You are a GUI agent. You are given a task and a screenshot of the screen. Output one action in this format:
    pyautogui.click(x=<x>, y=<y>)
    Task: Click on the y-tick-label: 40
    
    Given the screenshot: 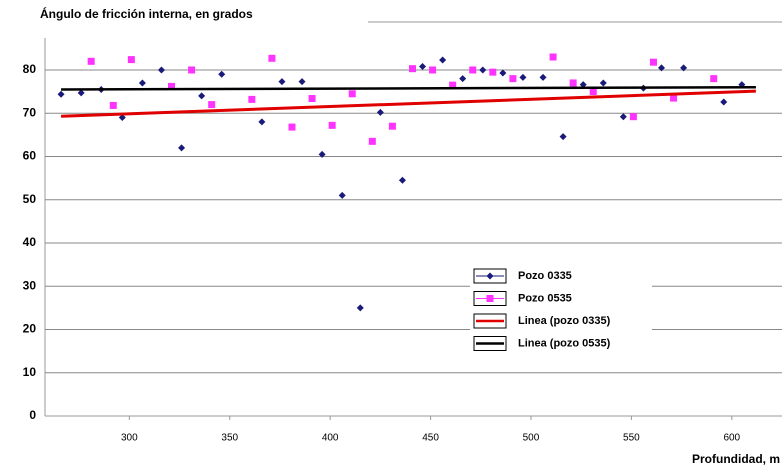 What is the action you would take?
    pyautogui.click(x=30, y=242)
    